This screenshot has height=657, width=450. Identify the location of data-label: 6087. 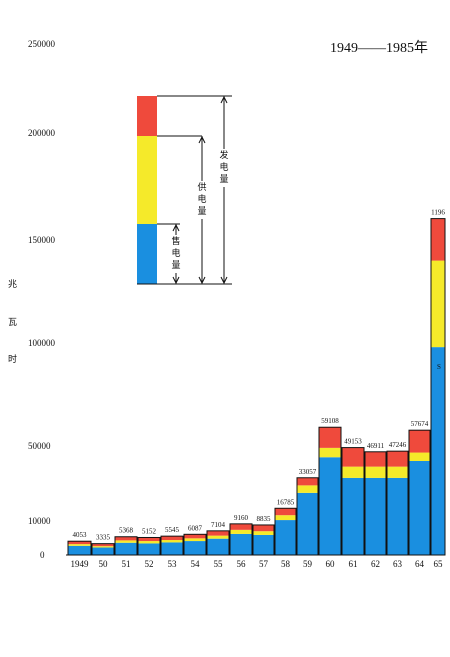
(195, 528).